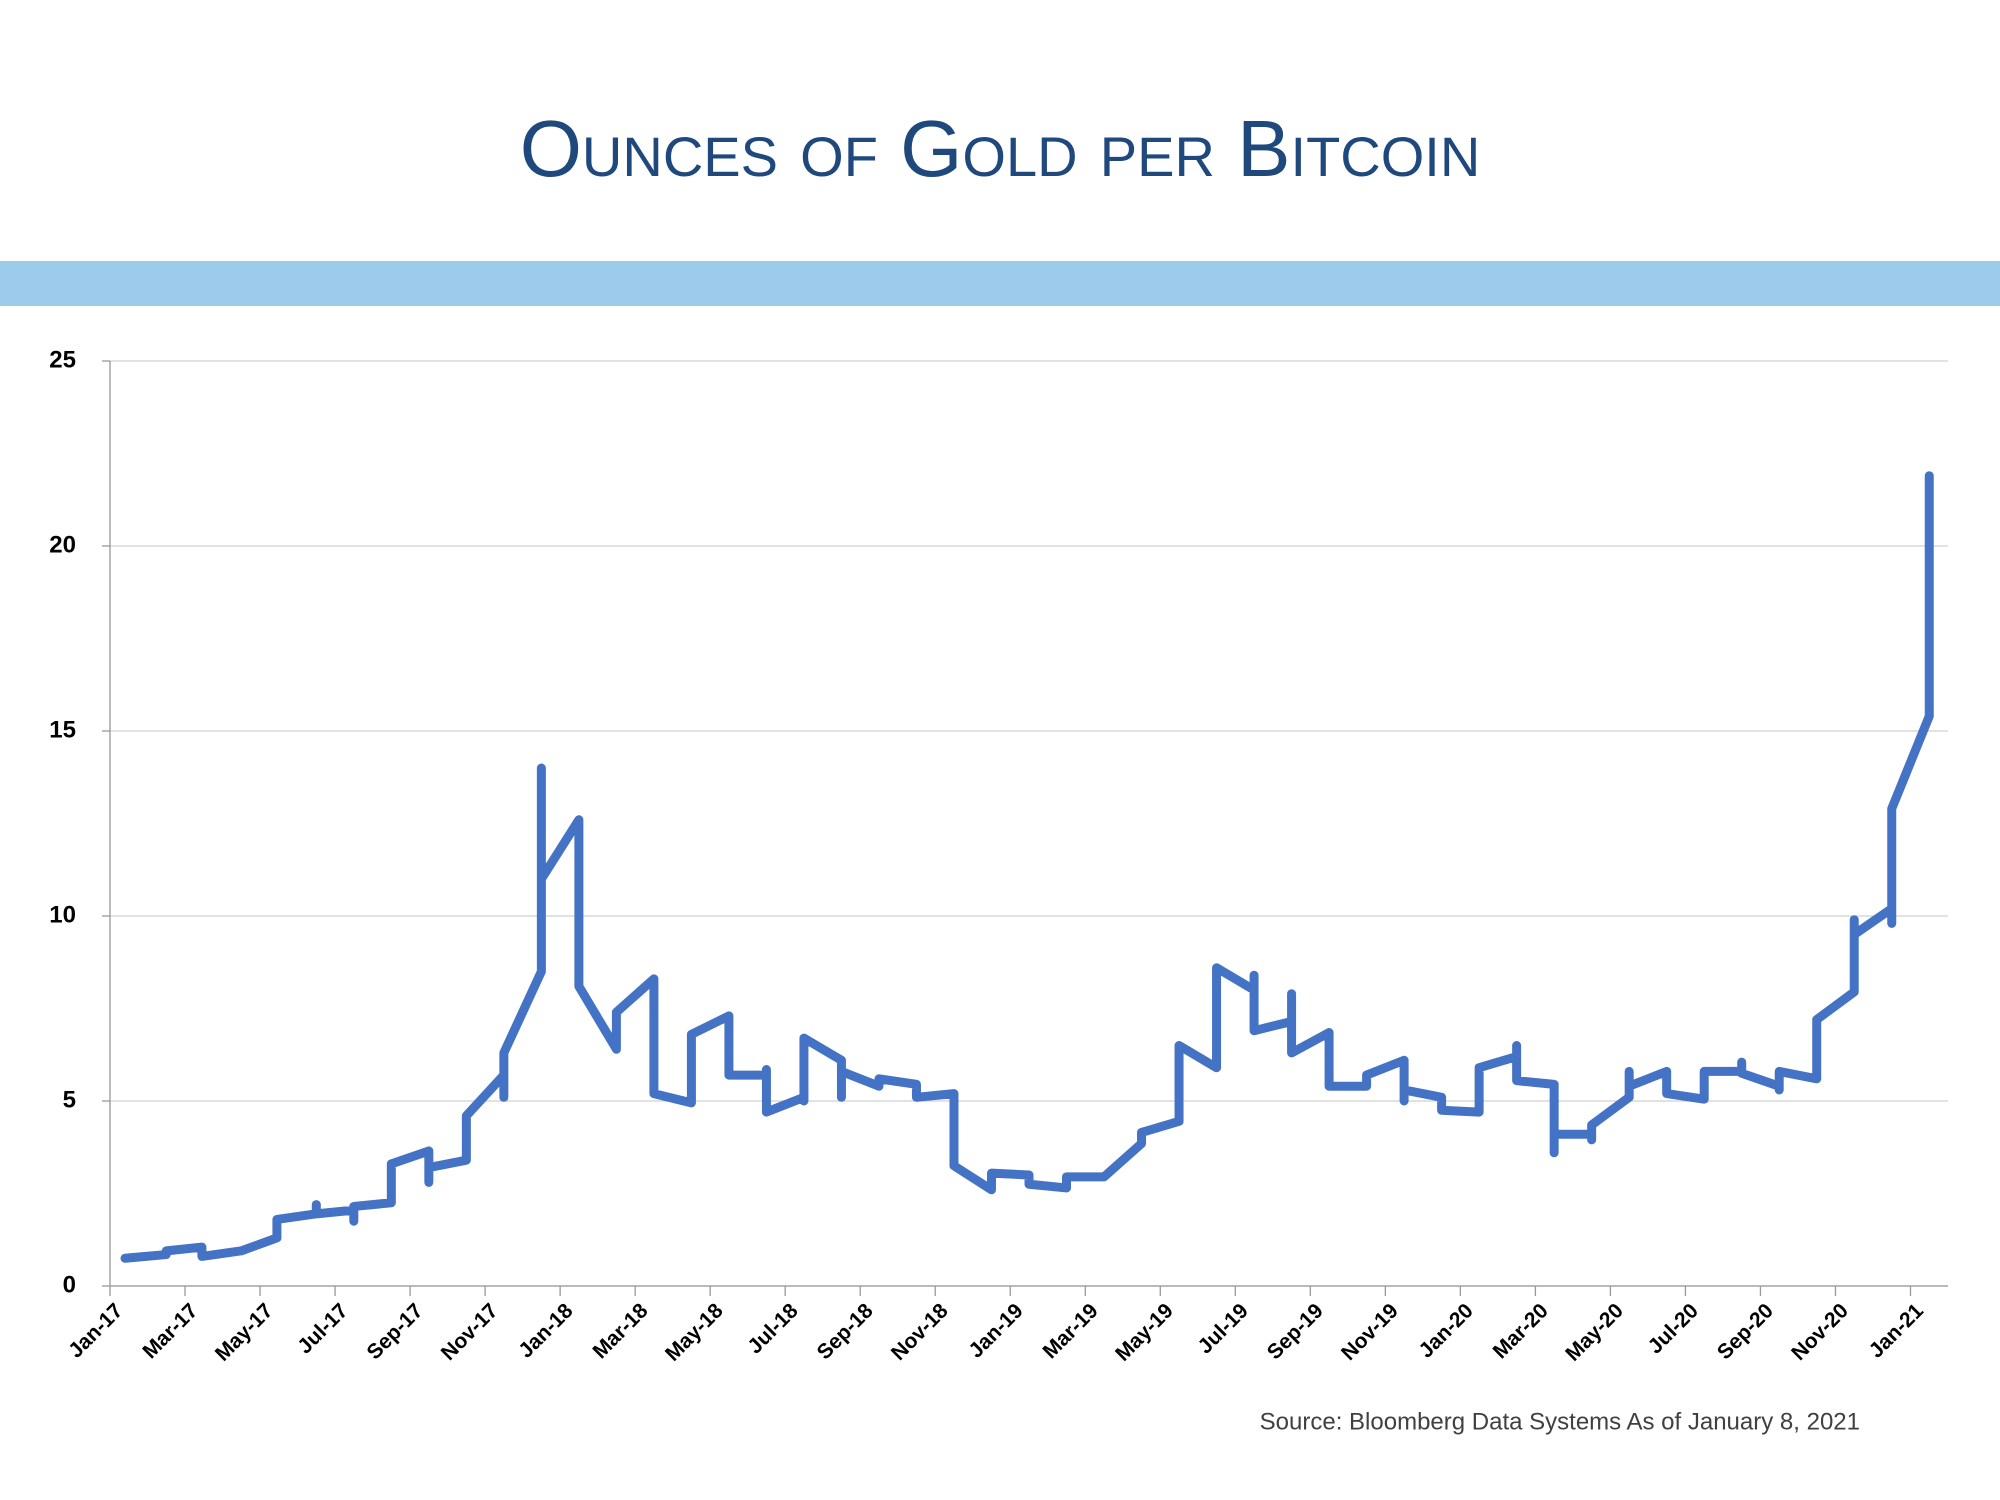  What do you see at coordinates (170, 1331) in the screenshot?
I see `x-tick-label: Mar-17` at bounding box center [170, 1331].